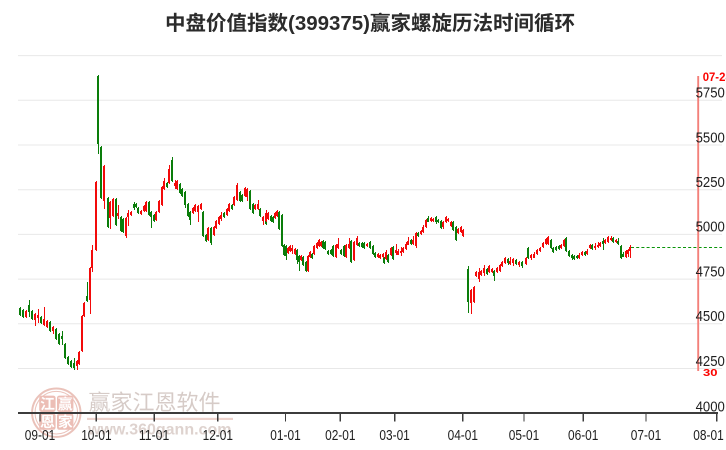  Describe the element at coordinates (463, 435) in the screenshot. I see `svg-text: 04-01` at that location.